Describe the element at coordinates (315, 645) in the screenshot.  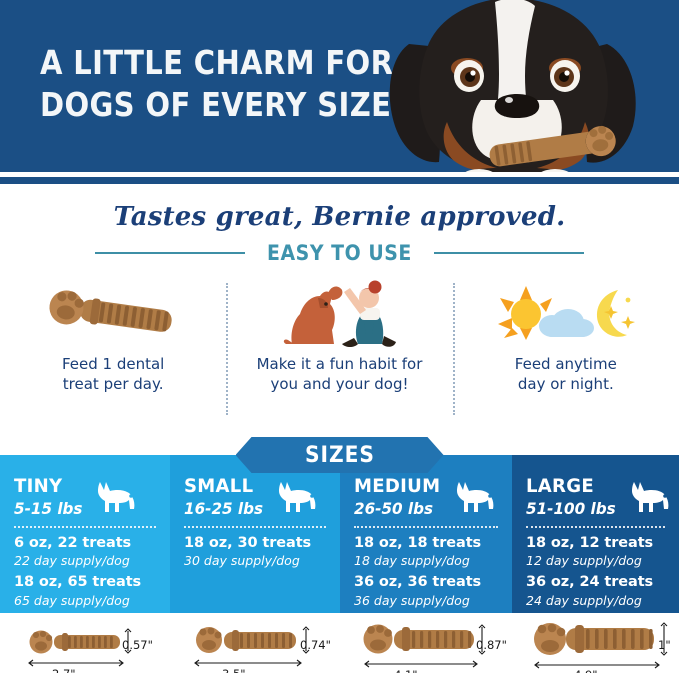
I see `treat-height-label: 0.74"` at that location.